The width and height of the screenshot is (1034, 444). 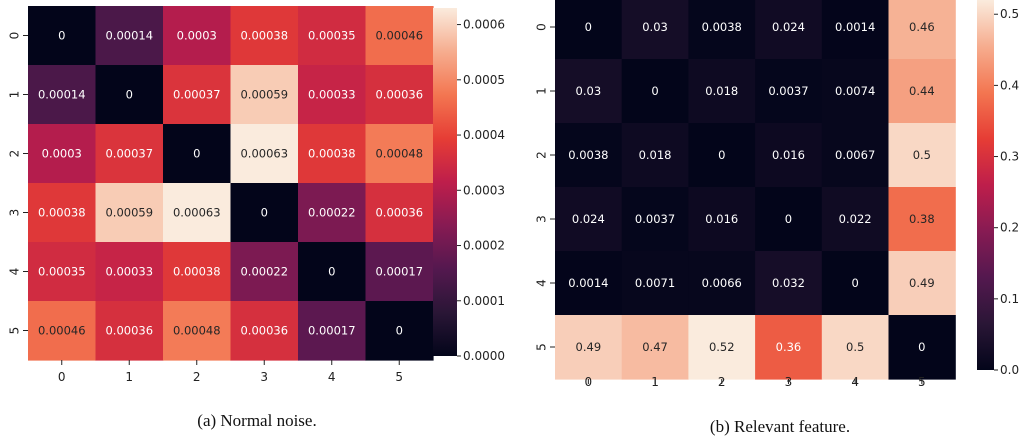 What do you see at coordinates (484, 135) in the screenshot?
I see `colorbar-tick-label-a-4: 0.0004` at bounding box center [484, 135].